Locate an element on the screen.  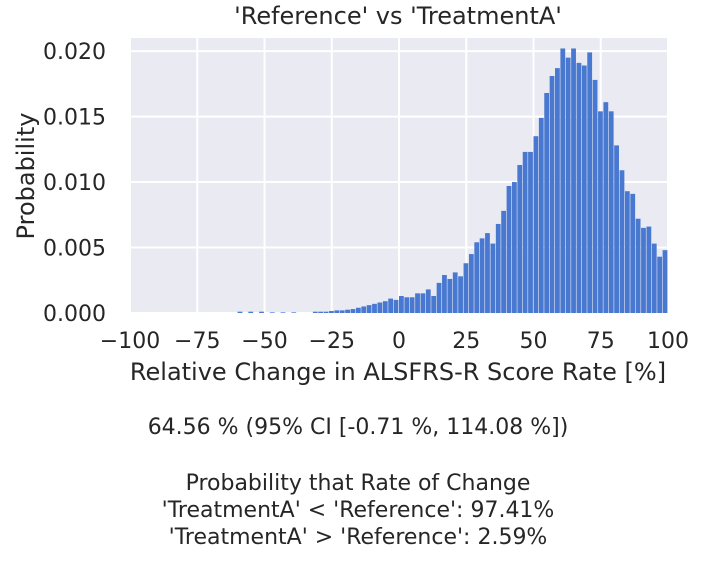
x-tick-labels: −100 −75 −50 −25 0 25 50 75 100 is located at coordinates (394, 341).